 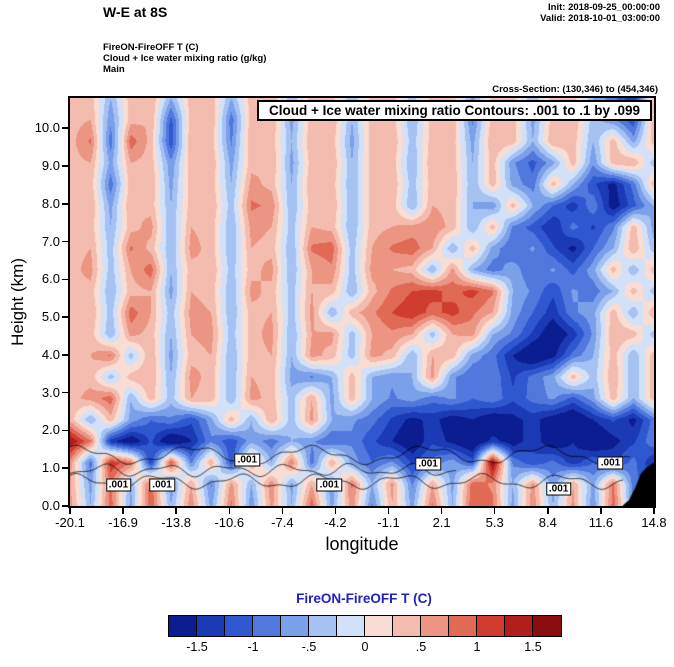 What do you see at coordinates (176, 522) in the screenshot?
I see `x-axis-tick-label: -13.8` at bounding box center [176, 522].